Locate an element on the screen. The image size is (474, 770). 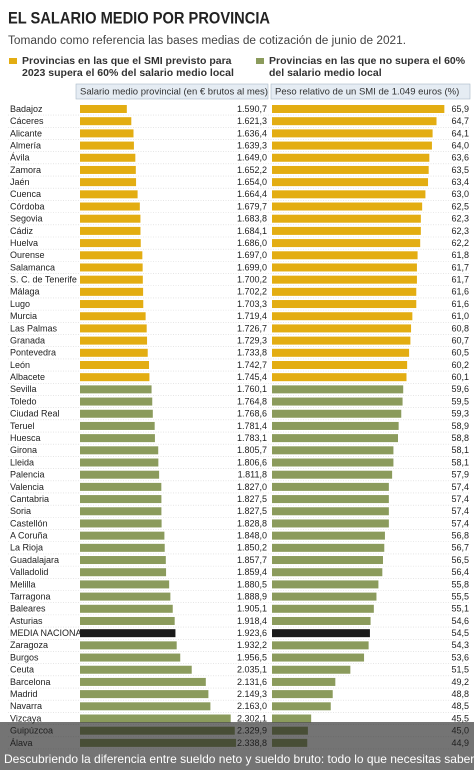
value-label: 1.848,0 is located at coordinates (252, 536).